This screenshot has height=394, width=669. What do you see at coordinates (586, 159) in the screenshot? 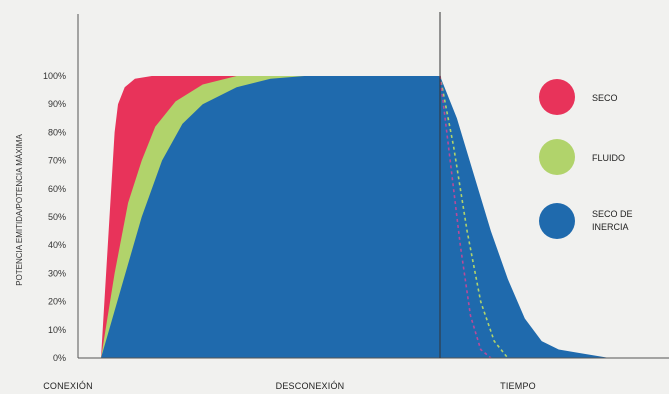
I see `legend: SECO FLUIDO SECO DE INERCIA` at bounding box center [586, 159].